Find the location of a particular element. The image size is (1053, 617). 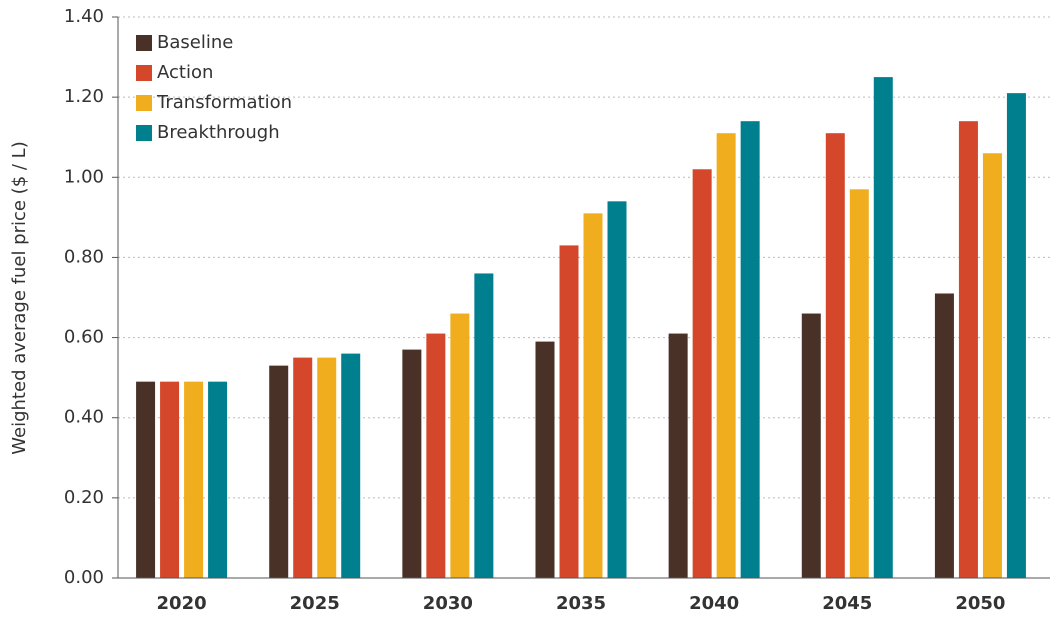

x-tick-label: 2040 is located at coordinates (714, 603).